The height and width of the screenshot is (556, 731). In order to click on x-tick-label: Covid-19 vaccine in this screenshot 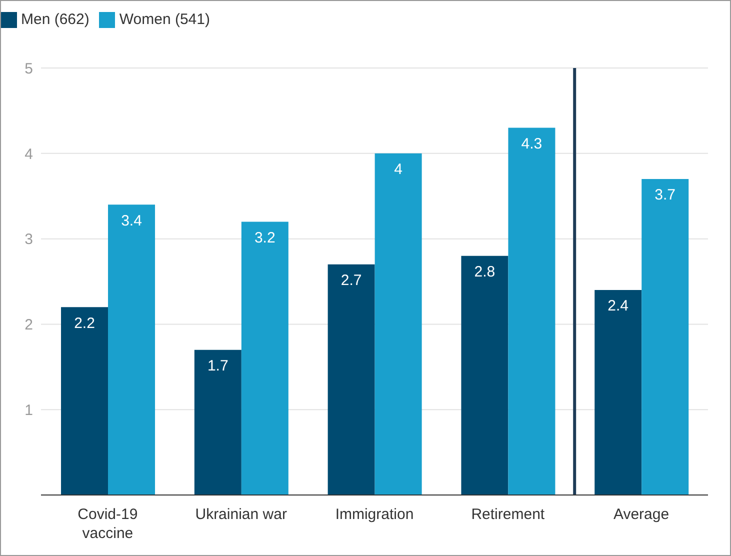, I will do `click(108, 524)`.